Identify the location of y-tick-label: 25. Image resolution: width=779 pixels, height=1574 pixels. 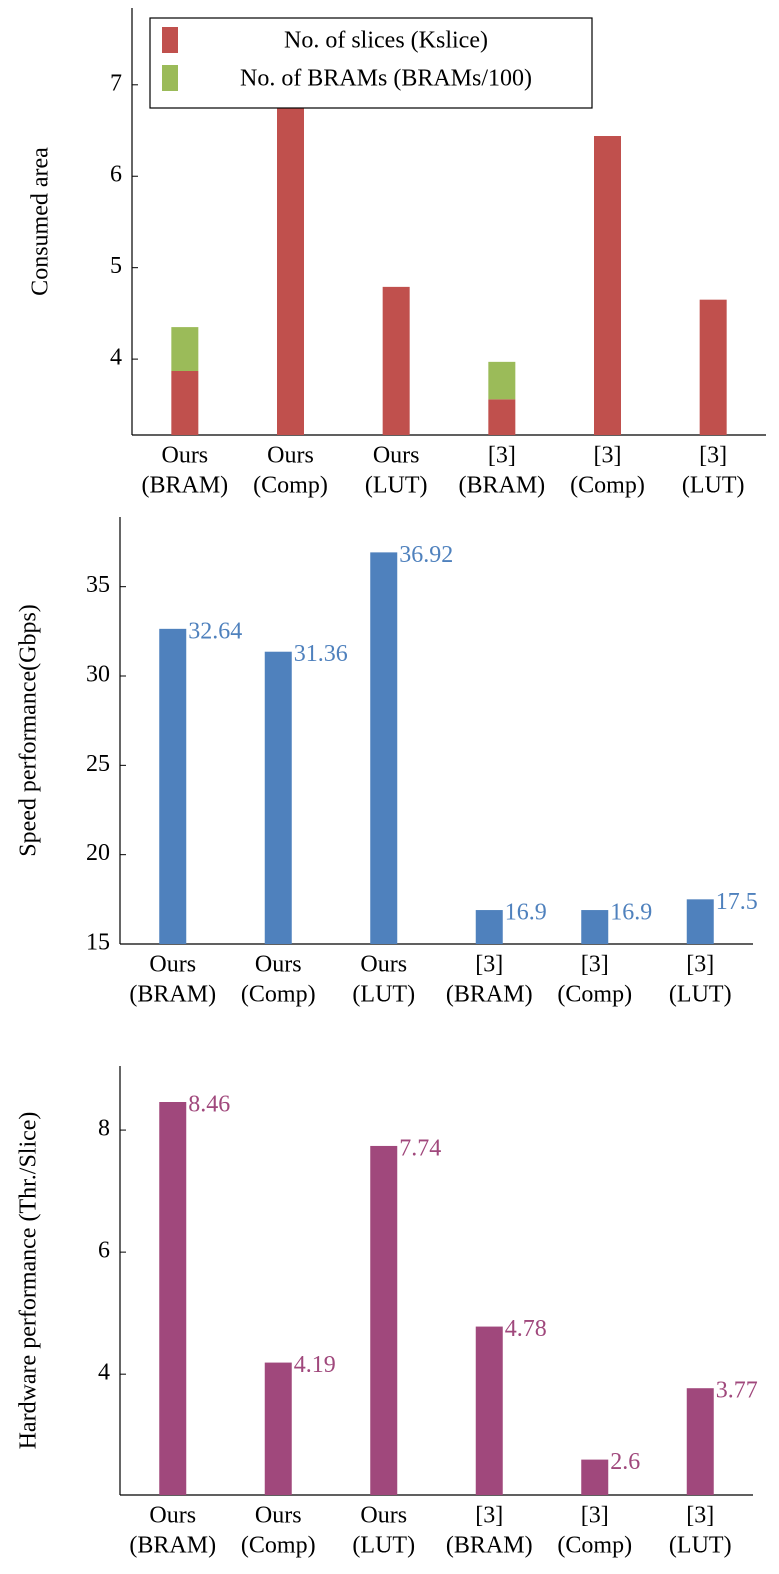
(98, 764).